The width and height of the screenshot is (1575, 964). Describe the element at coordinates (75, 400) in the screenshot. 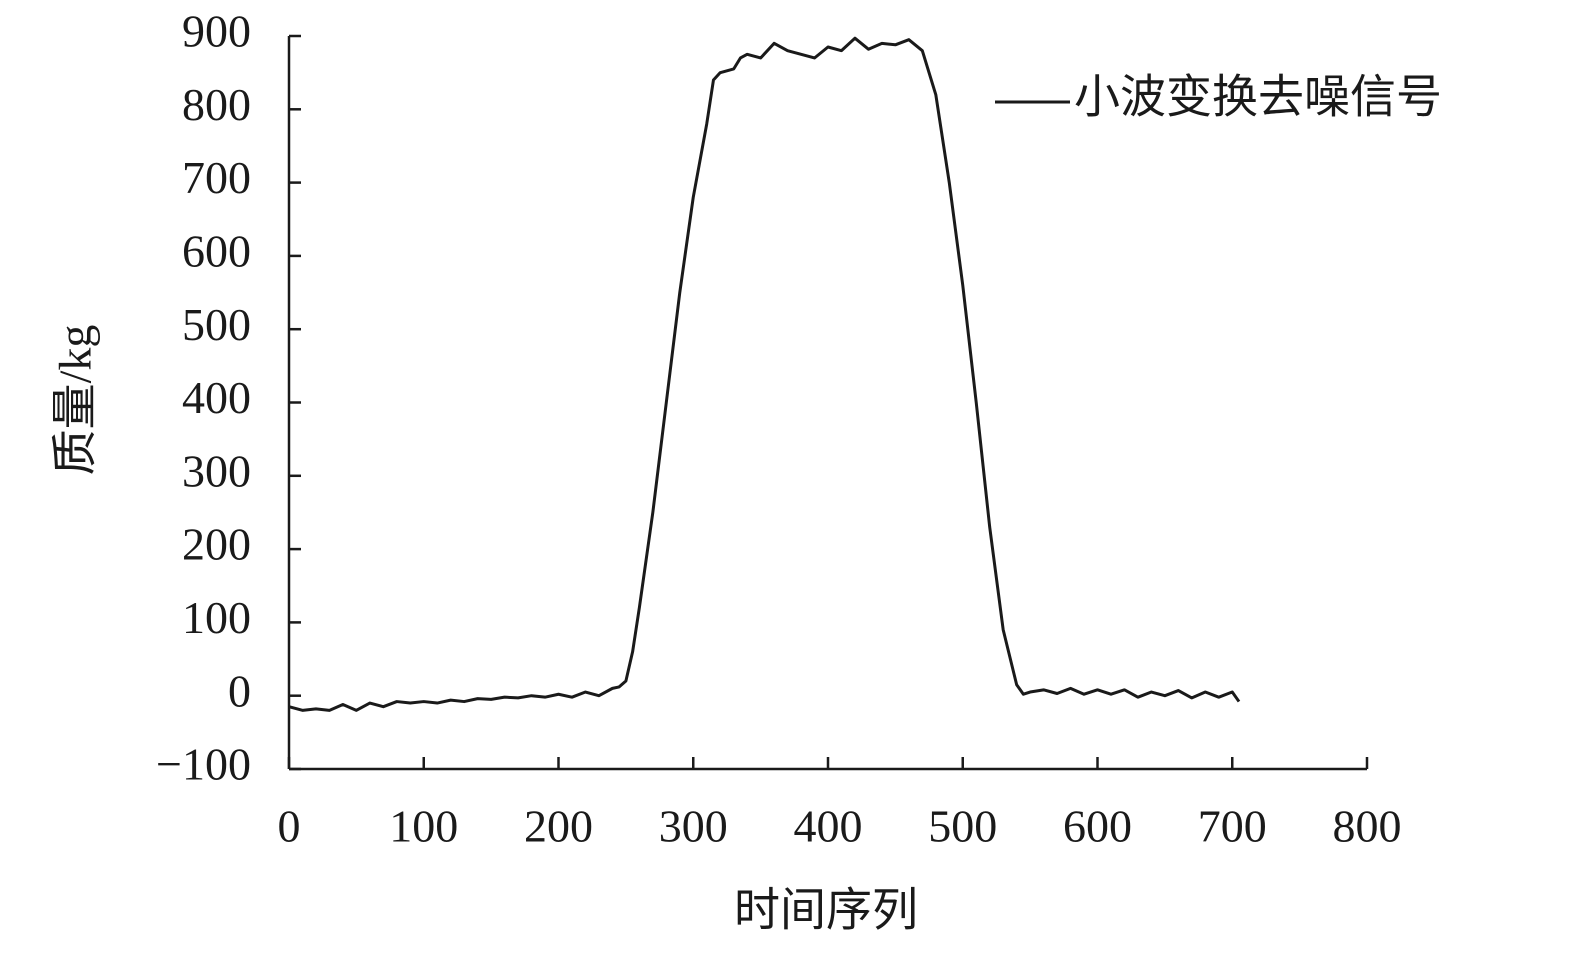

I see `y-axis-title: 质量/kg` at that location.